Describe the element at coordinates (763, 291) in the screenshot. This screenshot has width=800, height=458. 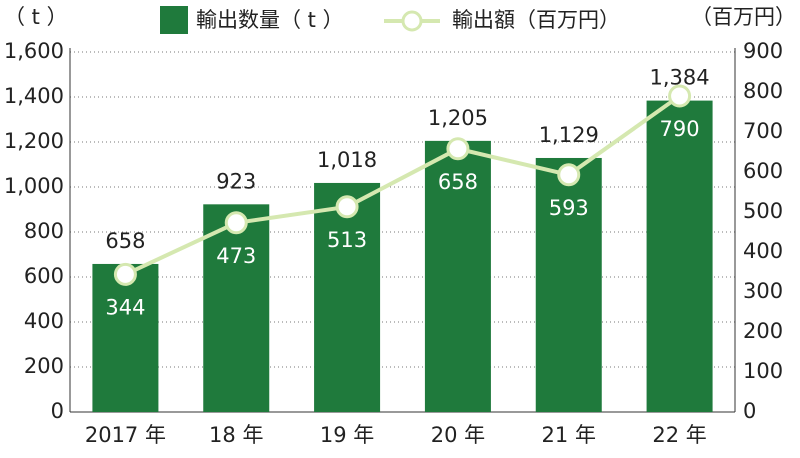
I see `y2-tick-label: 300` at that location.